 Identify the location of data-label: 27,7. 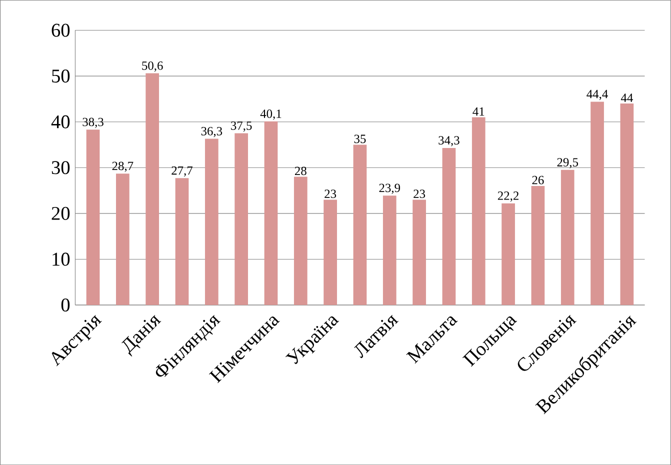
(182, 171).